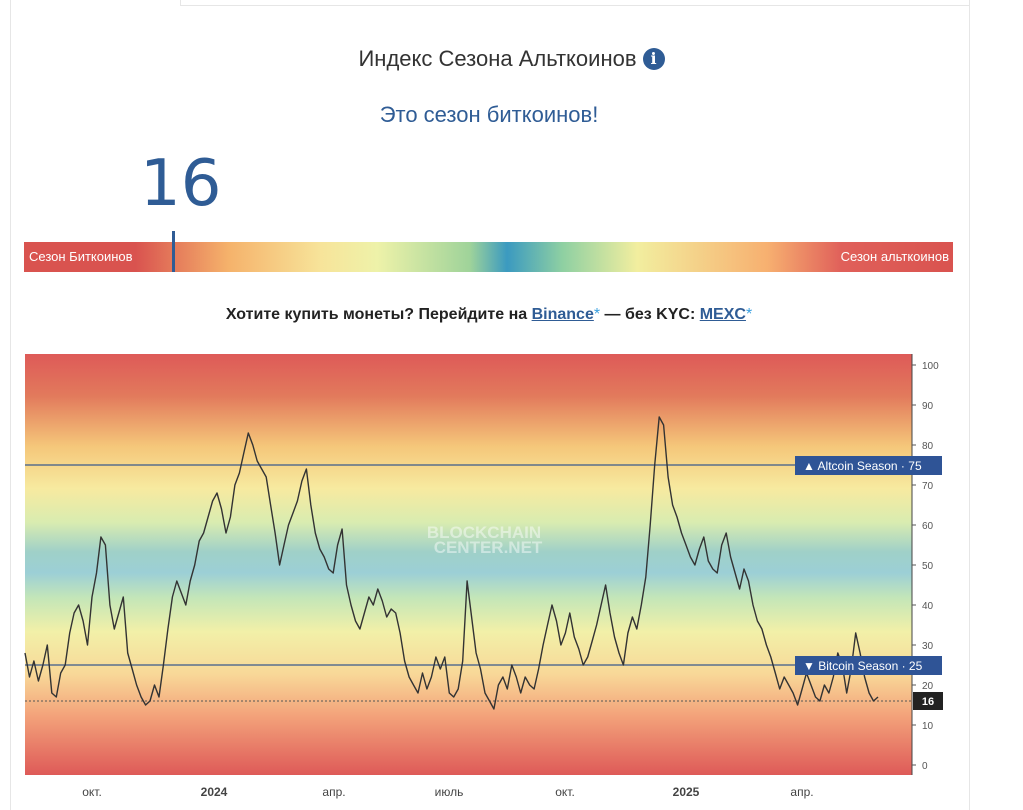 This screenshot has height=810, width=1023. What do you see at coordinates (214, 792) in the screenshot?
I see `x-tick-label: 2024` at bounding box center [214, 792].